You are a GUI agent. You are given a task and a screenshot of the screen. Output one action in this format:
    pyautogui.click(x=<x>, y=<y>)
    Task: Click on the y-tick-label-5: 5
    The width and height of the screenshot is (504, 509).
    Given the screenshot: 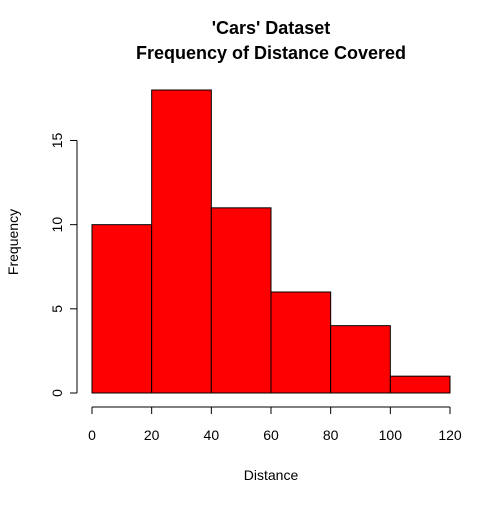 What is the action you would take?
    pyautogui.click(x=57, y=309)
    